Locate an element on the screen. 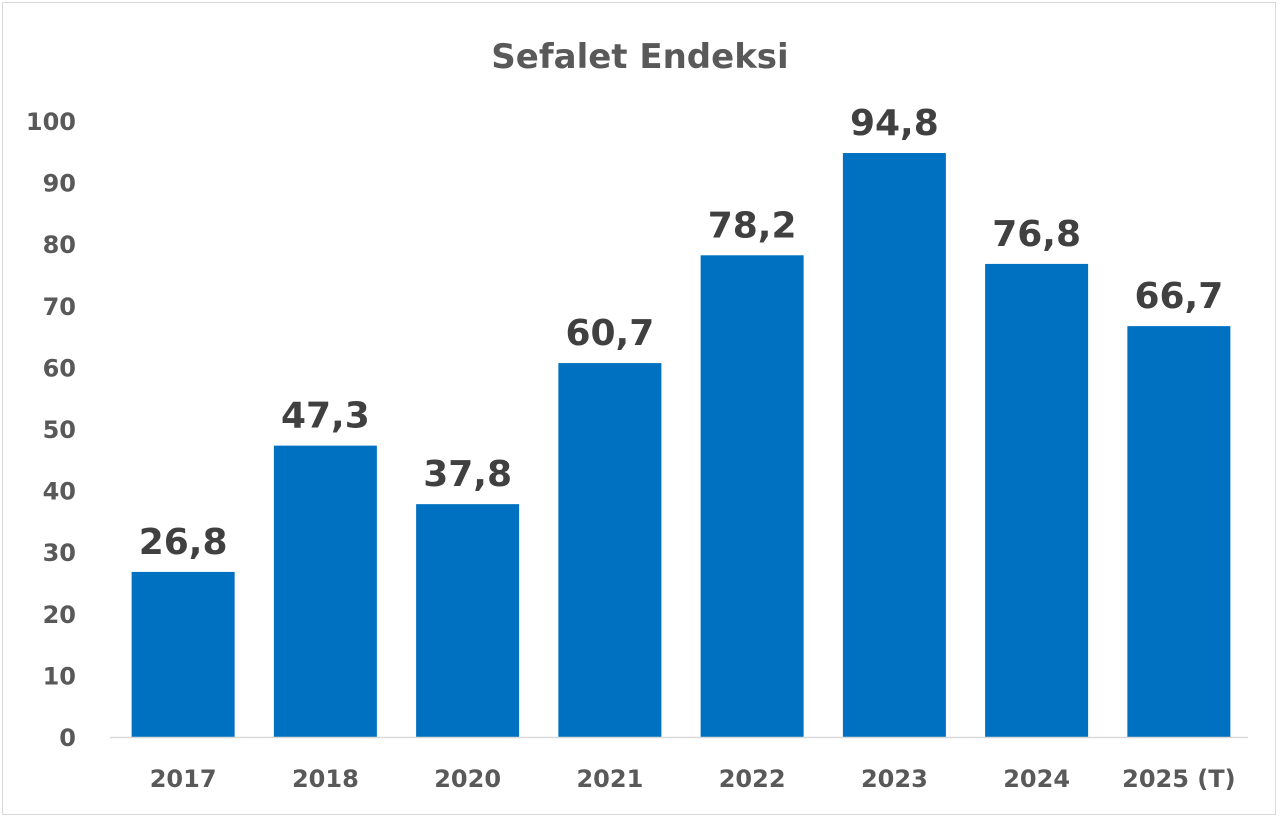 This screenshot has height=819, width=1280. y-tick-label: 60 is located at coordinates (59, 368).